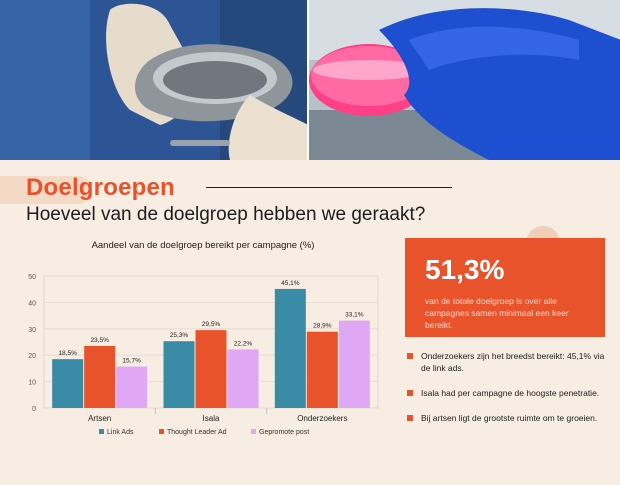  I want to click on data-label: 45,1%, so click(290, 283).